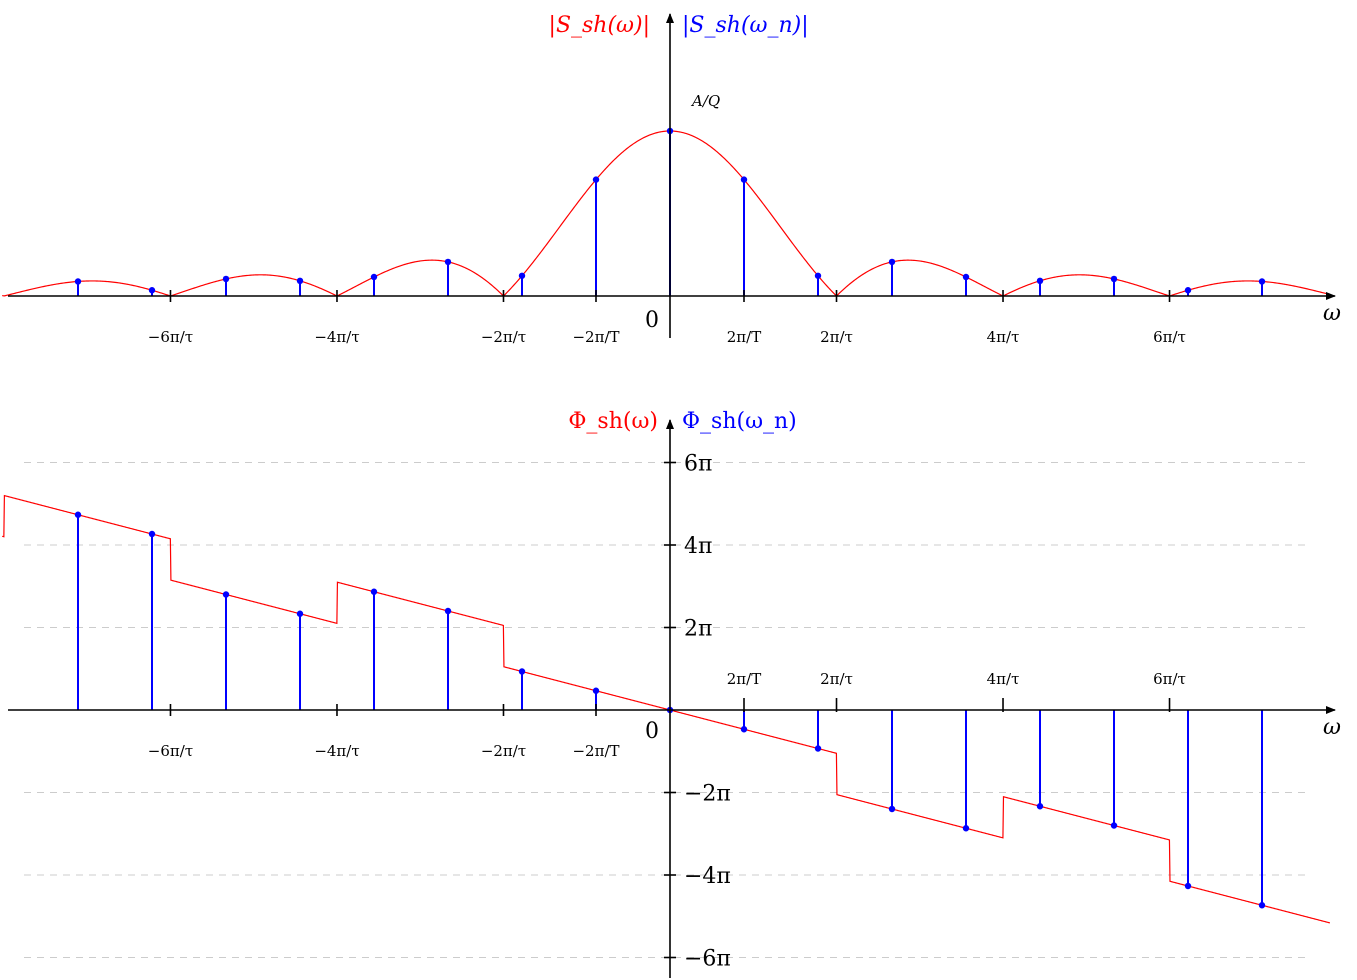 This screenshot has height=980, width=1357. Describe the element at coordinates (1169, 337) in the screenshot. I see `top-x-tick-label: 6π/τ` at that location.